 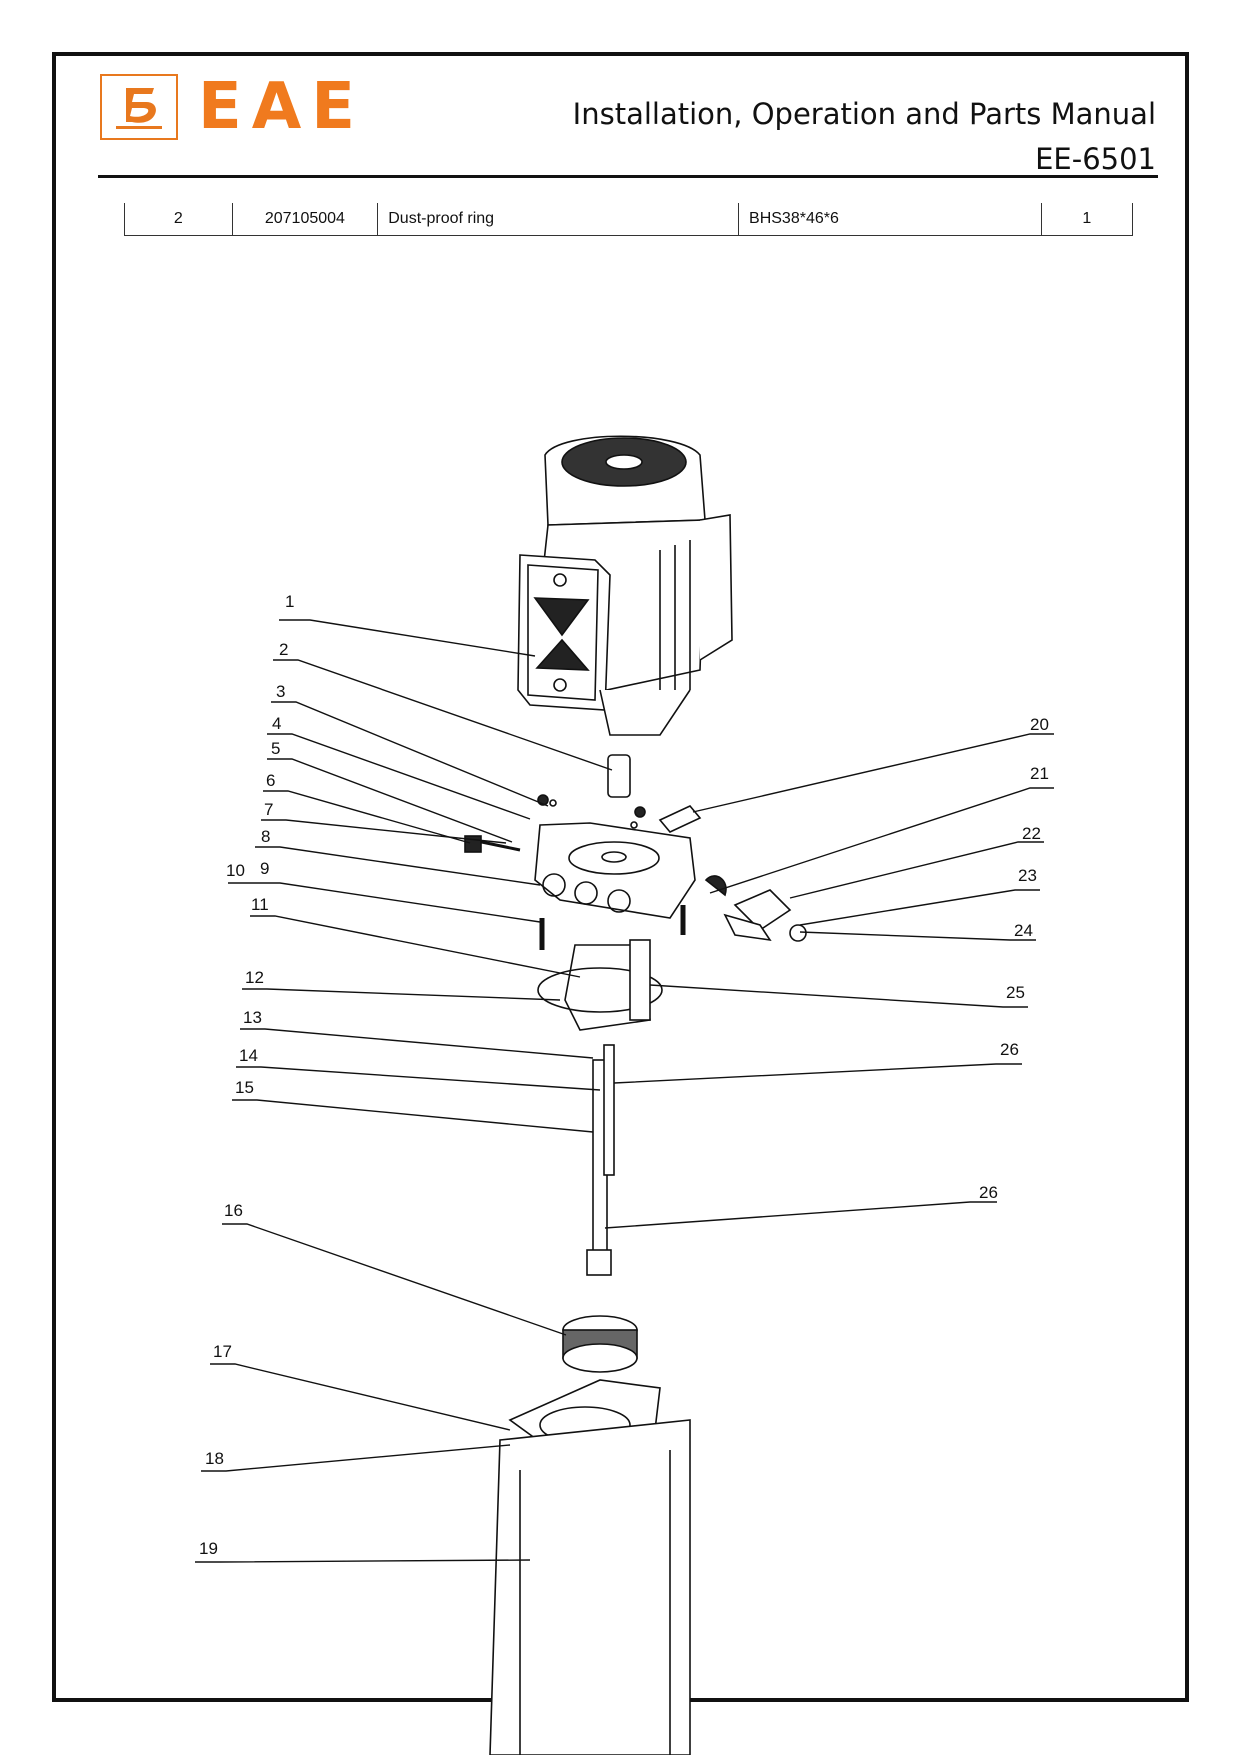 I want to click on table-row: 2 207105004 Dust-proof ring BHS38*46*6 1, so click(x=629, y=219).